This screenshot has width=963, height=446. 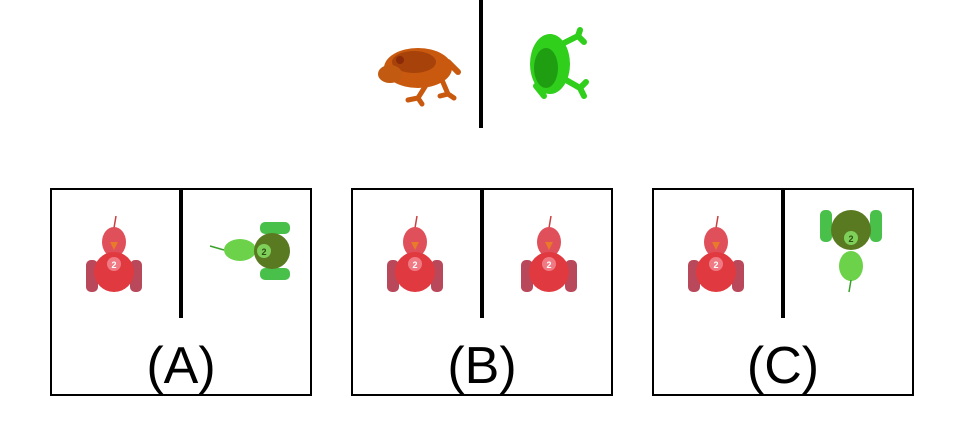 What do you see at coordinates (783, 366) in the screenshot?
I see `option-c-label: (C)` at bounding box center [783, 366].